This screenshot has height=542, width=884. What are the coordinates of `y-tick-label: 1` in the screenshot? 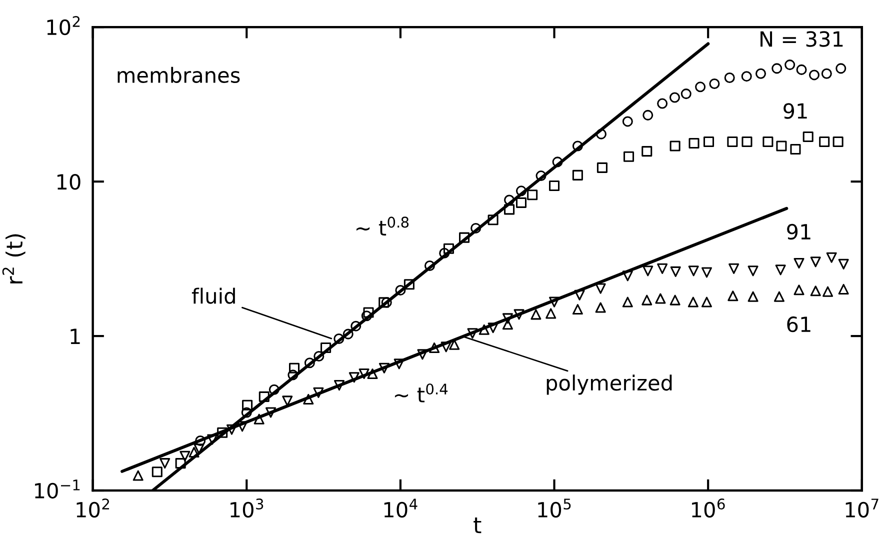 It's located at (75, 336).